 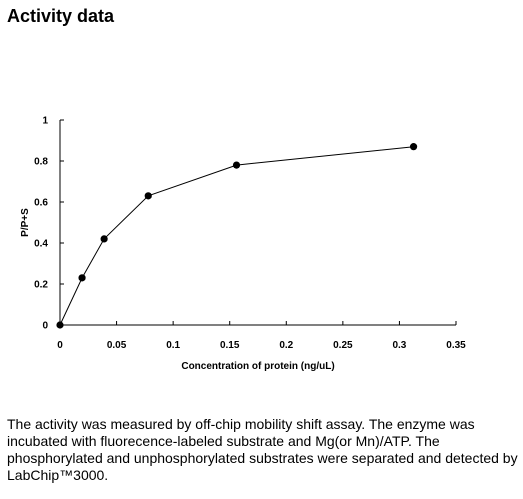 I want to click on x-tick-label: 0.2, so click(x=286, y=345).